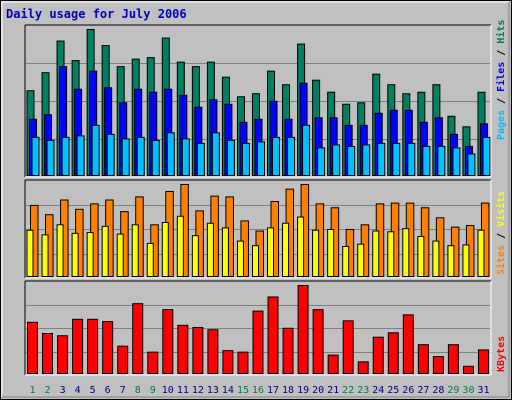 Image resolution: width=512 pixels, height=400 pixels. I want to click on x-axis-day-label: 17, so click(273, 390).